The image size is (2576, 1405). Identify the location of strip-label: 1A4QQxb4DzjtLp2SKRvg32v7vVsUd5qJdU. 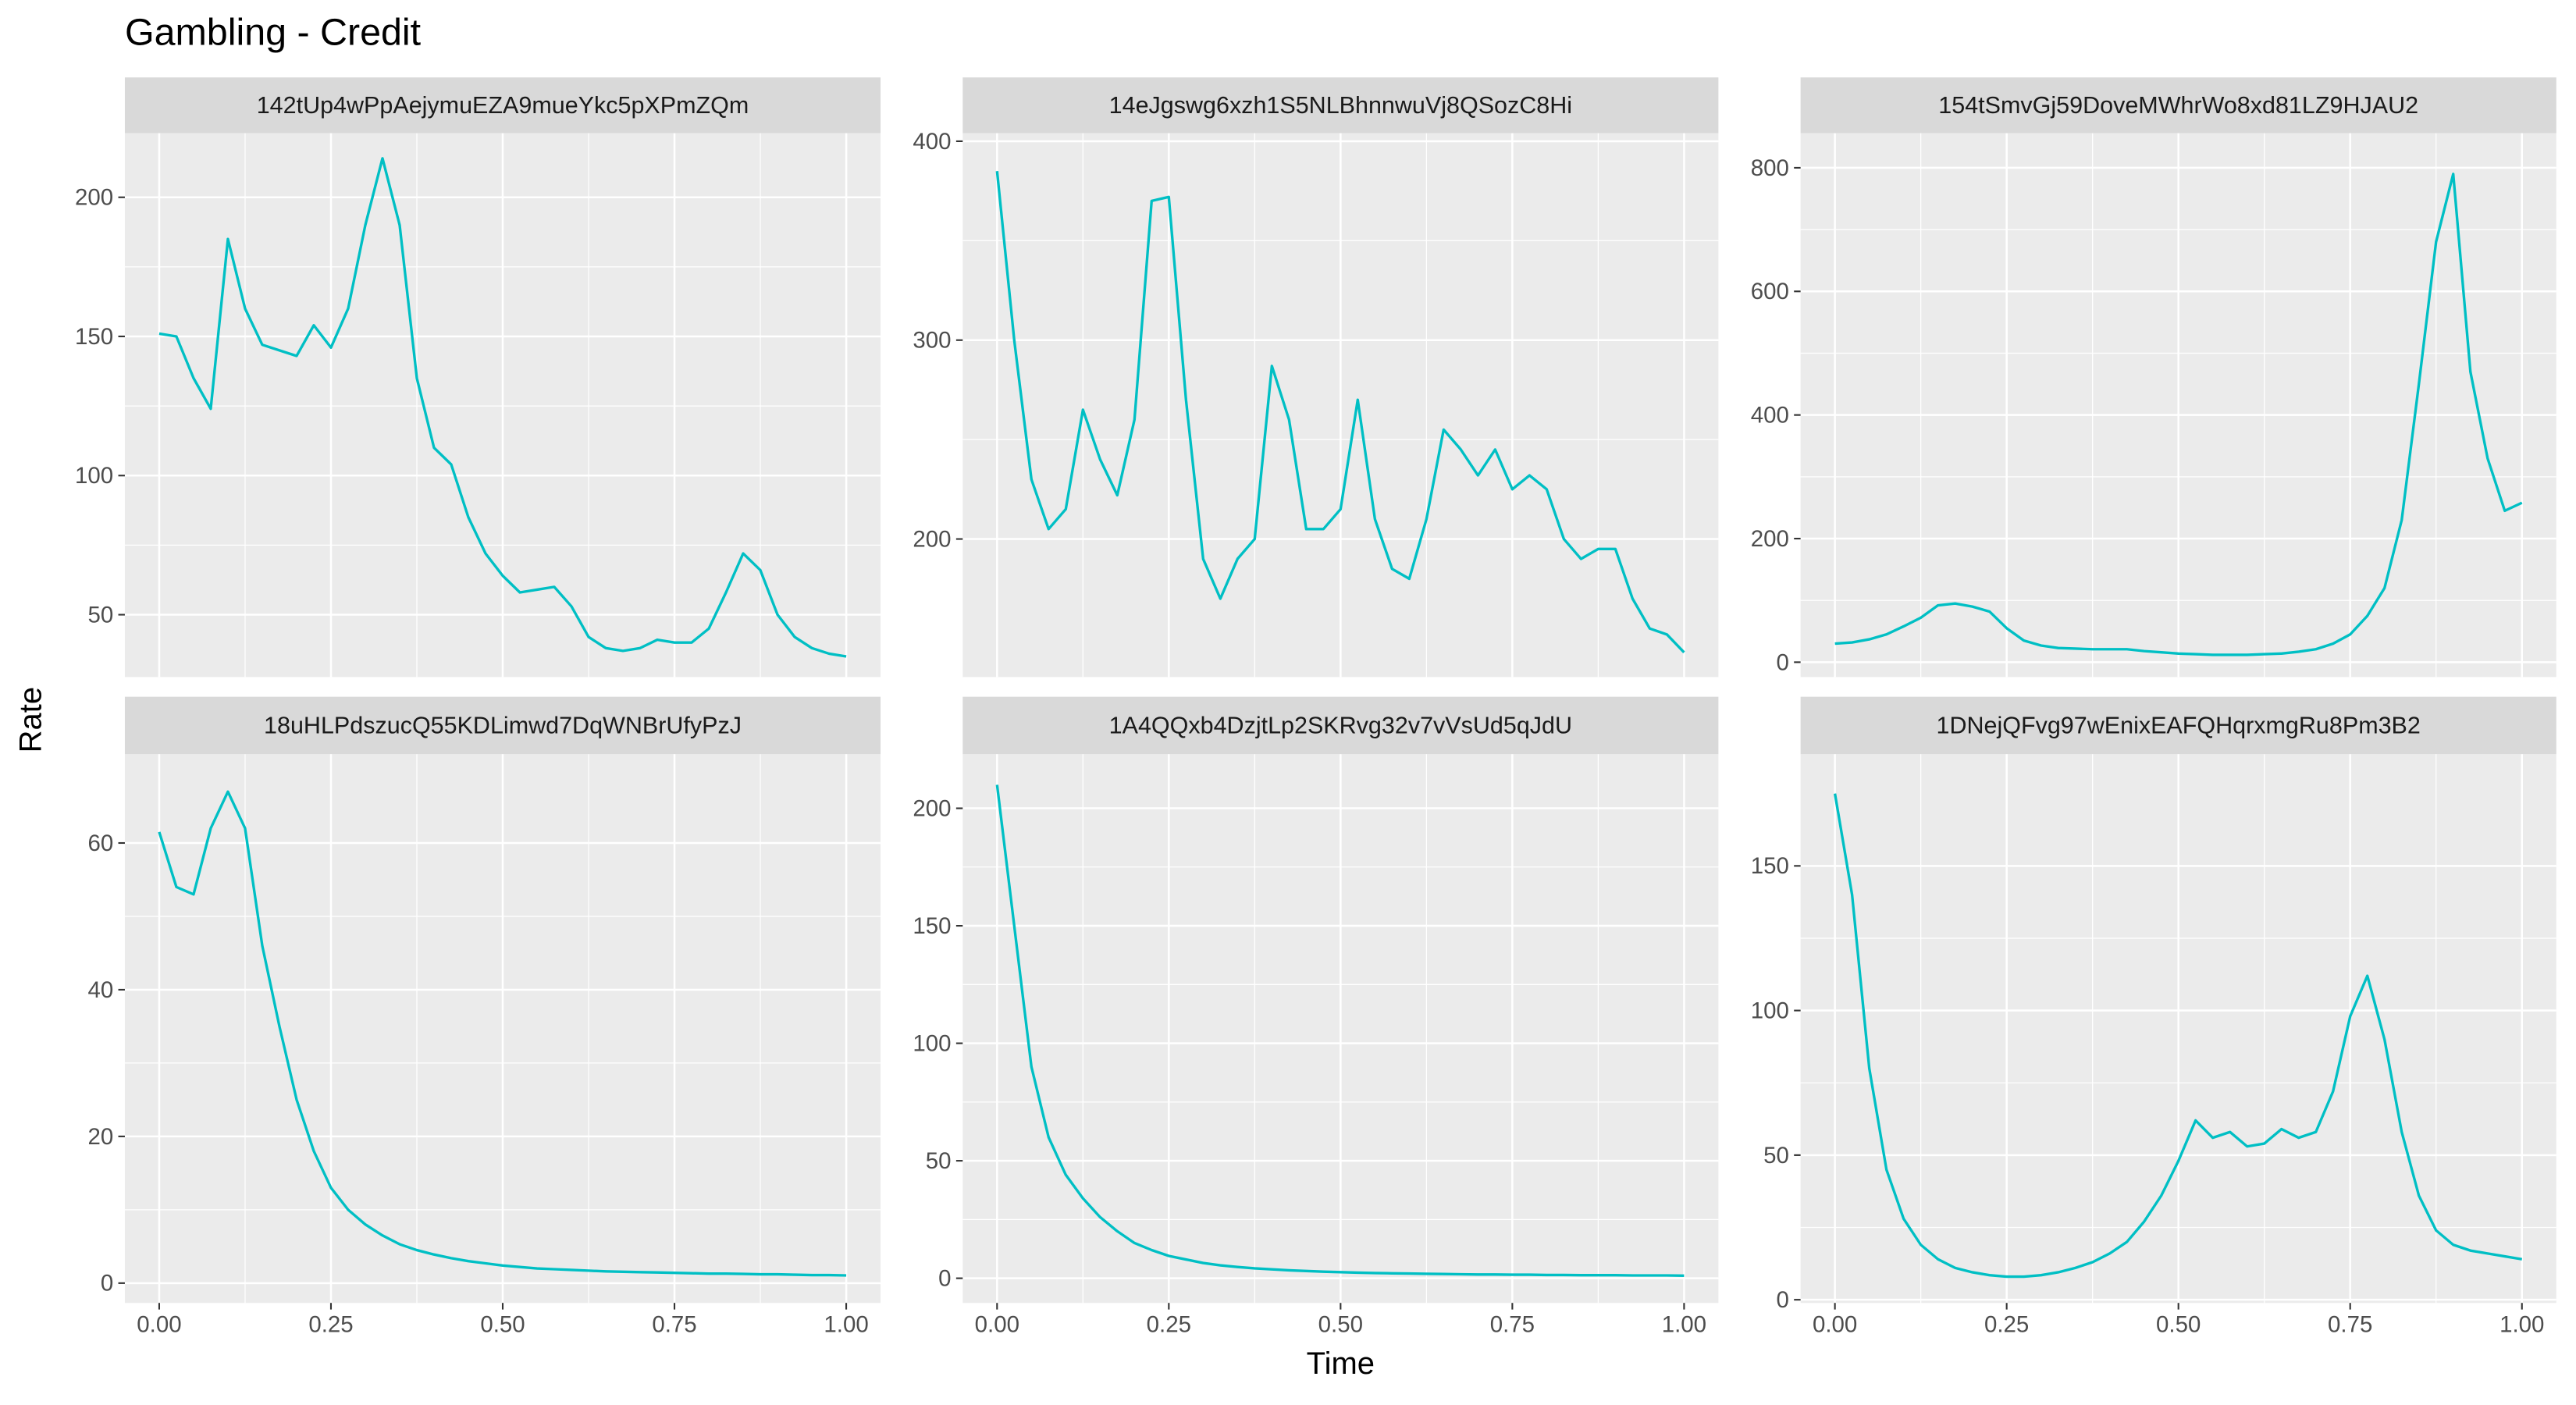
(1340, 726).